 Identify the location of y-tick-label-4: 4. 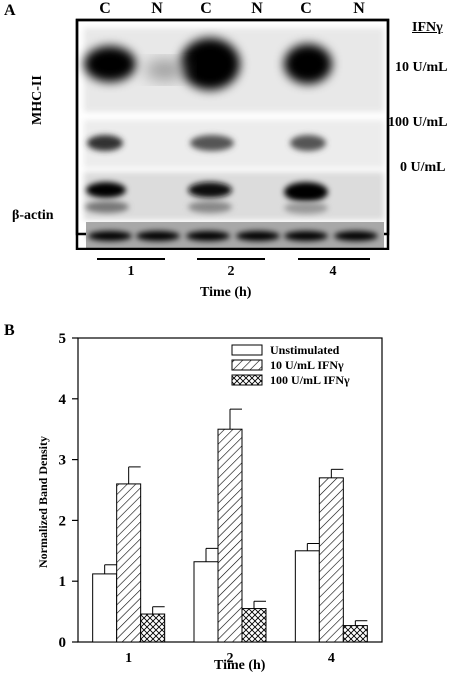
(63, 400).